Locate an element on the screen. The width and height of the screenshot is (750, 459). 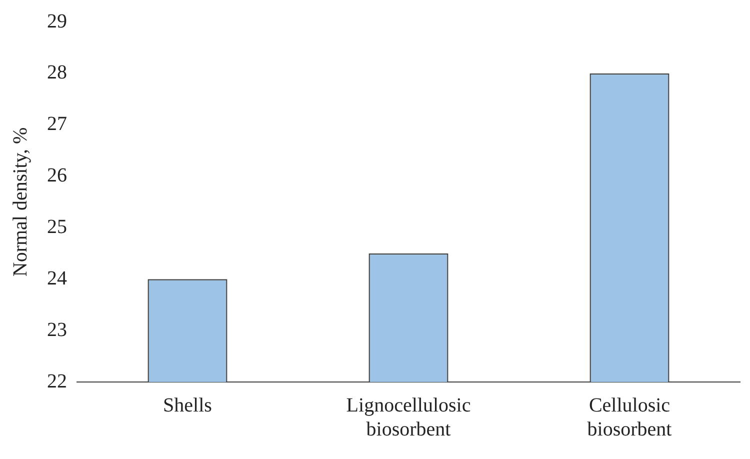
y-tick-label: 29 is located at coordinates (57, 21).